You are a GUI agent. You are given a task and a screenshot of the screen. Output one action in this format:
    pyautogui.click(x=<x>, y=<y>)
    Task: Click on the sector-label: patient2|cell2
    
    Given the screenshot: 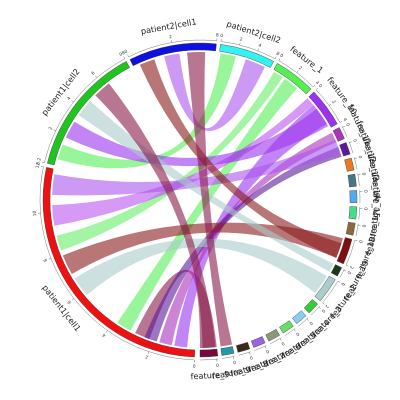 What is the action you would take?
    pyautogui.click(x=253, y=32)
    